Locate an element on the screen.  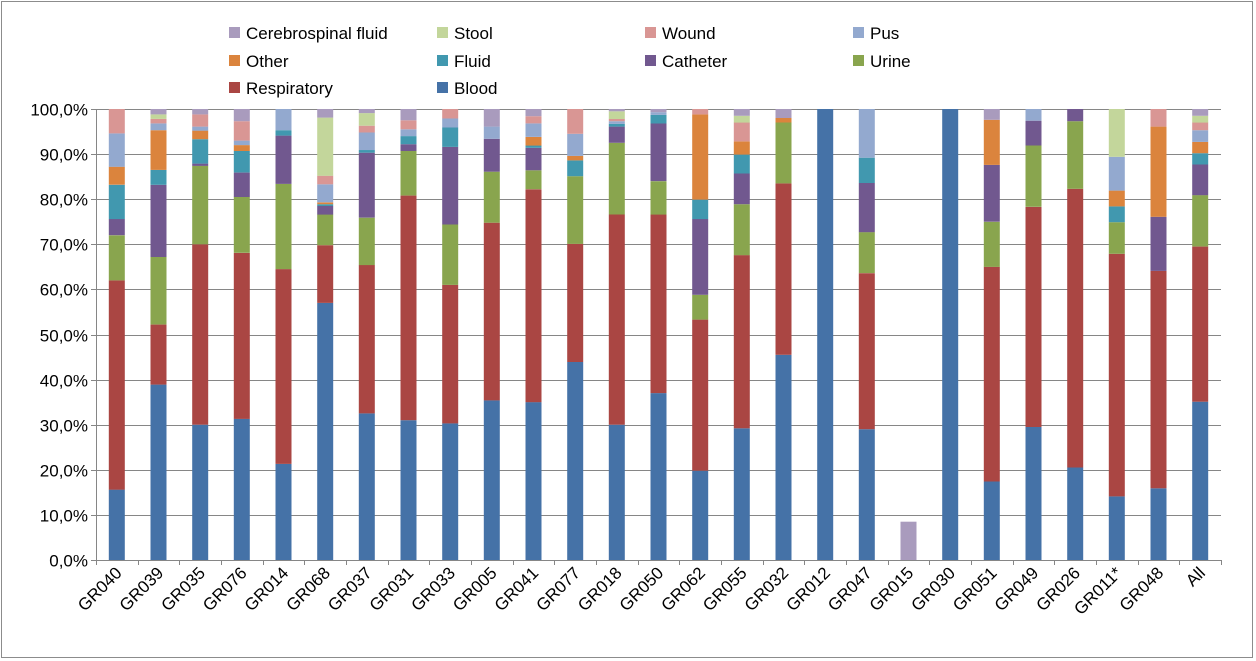
legend-item-pus: Pus is located at coordinates (876, 33).